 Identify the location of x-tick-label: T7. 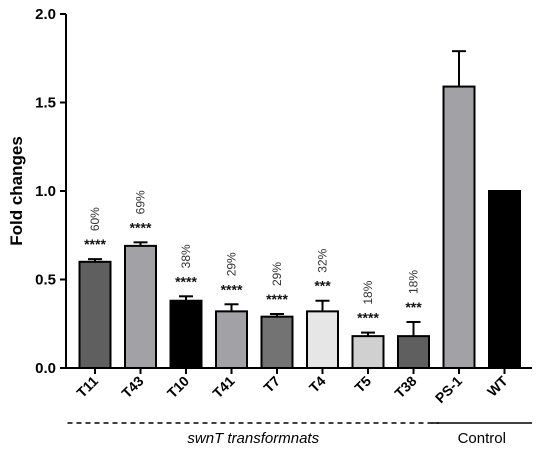
(271, 384).